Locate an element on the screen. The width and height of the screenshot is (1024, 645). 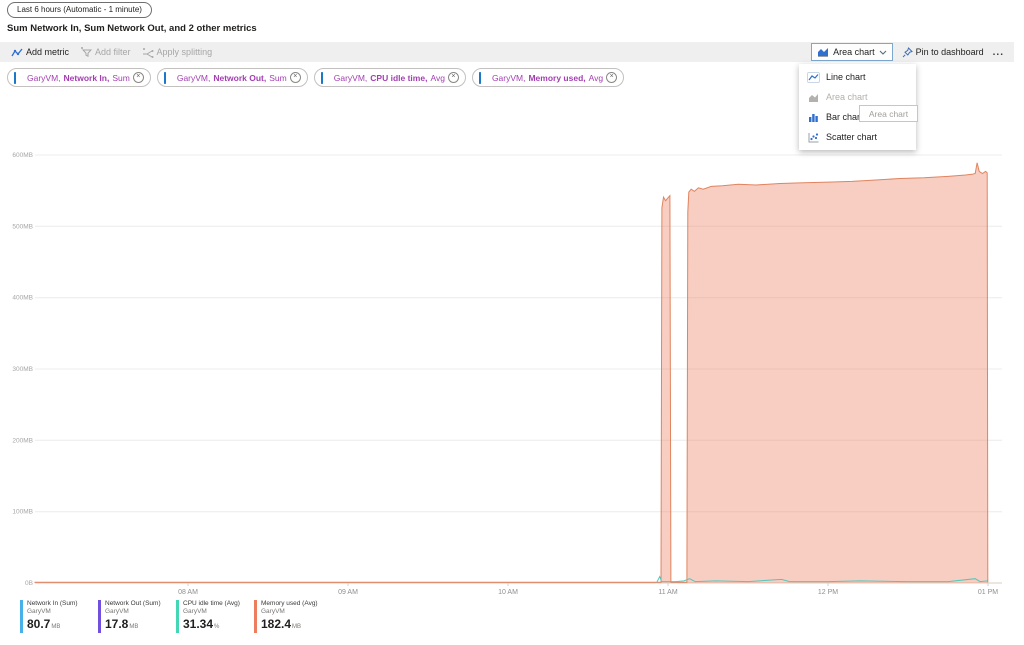
add-metric-label: Add metric is located at coordinates (48, 52).